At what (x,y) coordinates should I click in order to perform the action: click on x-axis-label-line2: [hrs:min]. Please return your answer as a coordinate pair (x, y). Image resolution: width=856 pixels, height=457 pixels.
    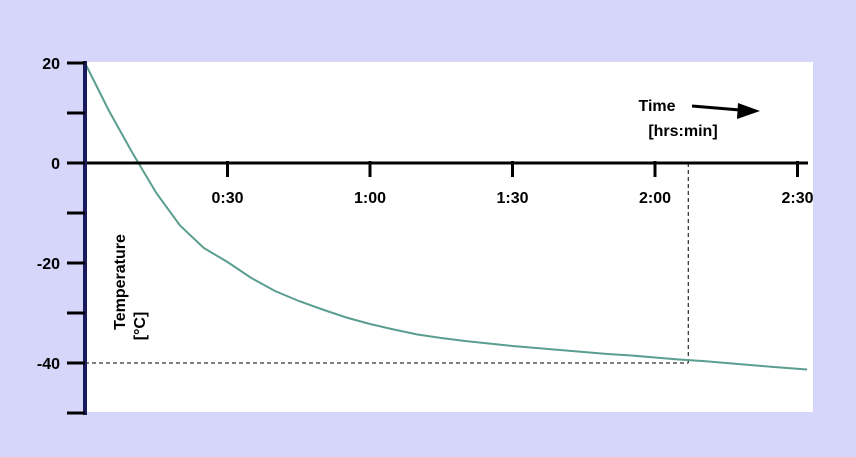
    Looking at the image, I should click on (682, 131).